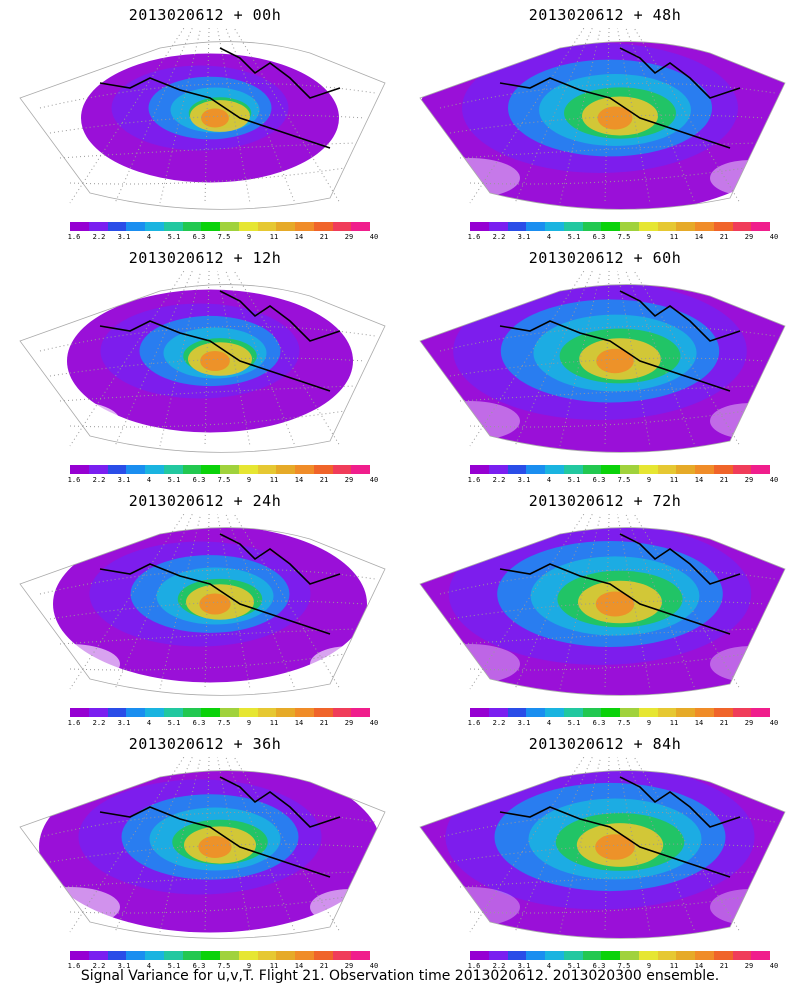  I want to click on panel-title: 2013020612 + 72h, so click(605, 501).